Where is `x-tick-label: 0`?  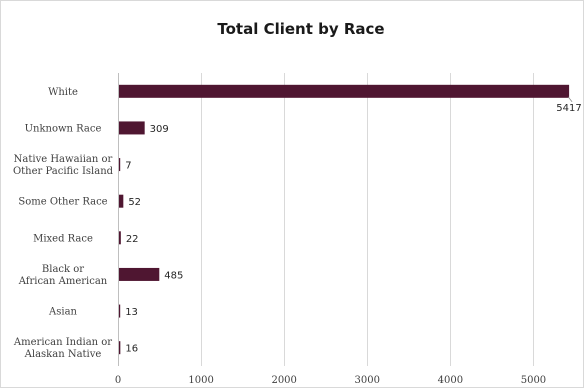
x-tick-label: 0 is located at coordinates (118, 380).